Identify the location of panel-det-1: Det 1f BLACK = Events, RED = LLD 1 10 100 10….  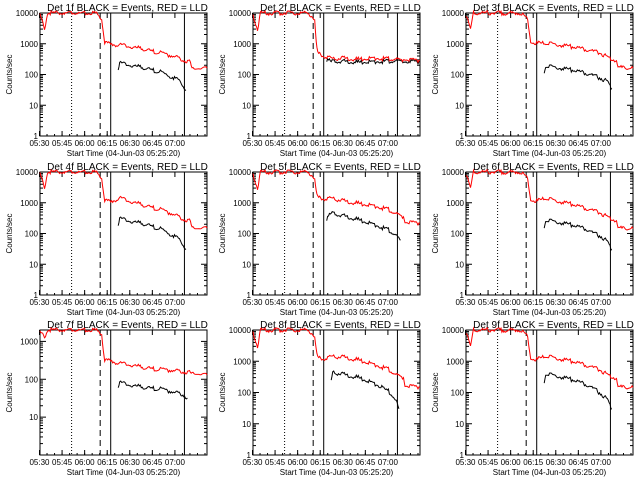
(106, 80).